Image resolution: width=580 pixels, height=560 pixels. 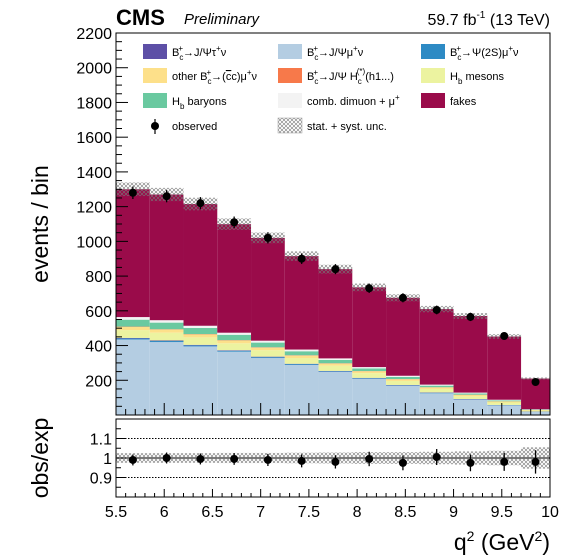 What do you see at coordinates (94, 242) in the screenshot?
I see `y-tick-label: 1000` at bounding box center [94, 242].